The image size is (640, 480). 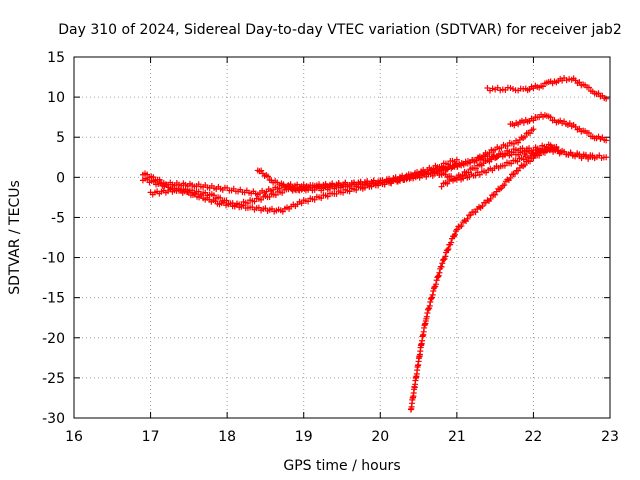 I want to click on y-tick-label: 10, so click(x=56, y=98).